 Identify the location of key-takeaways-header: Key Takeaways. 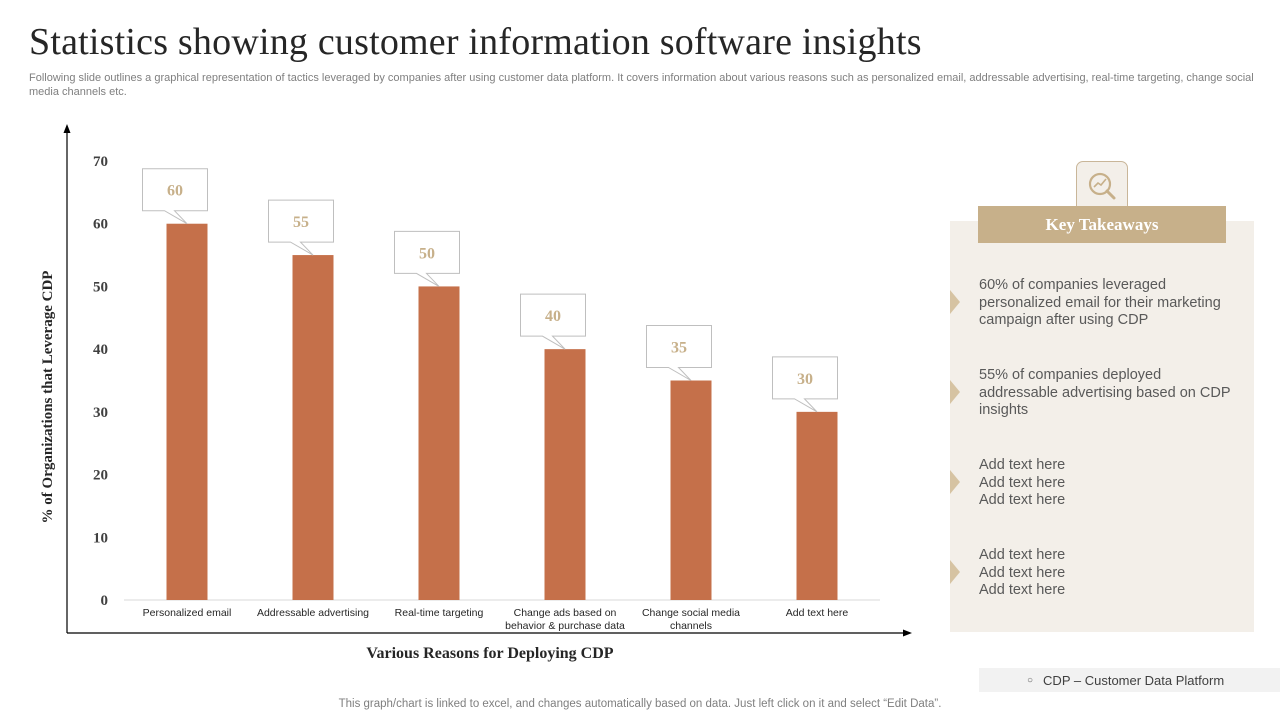
(1102, 224).